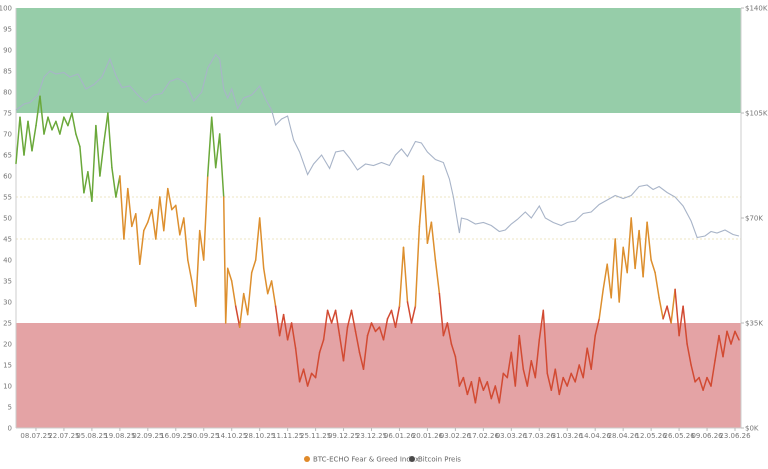  Describe the element at coordinates (7, 240) in the screenshot. I see `y-tick-left-label: 45` at that location.